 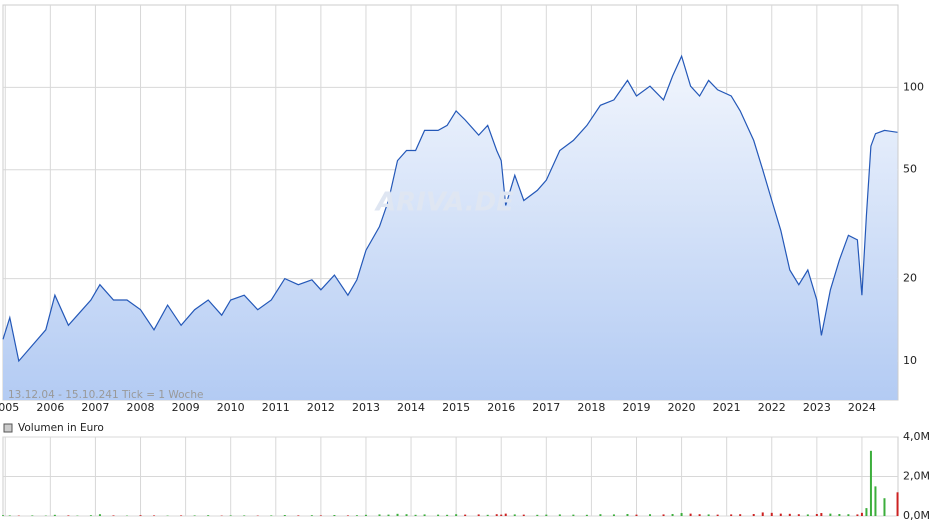 I want to click on x-tick-label: 2024, so click(x=862, y=407).